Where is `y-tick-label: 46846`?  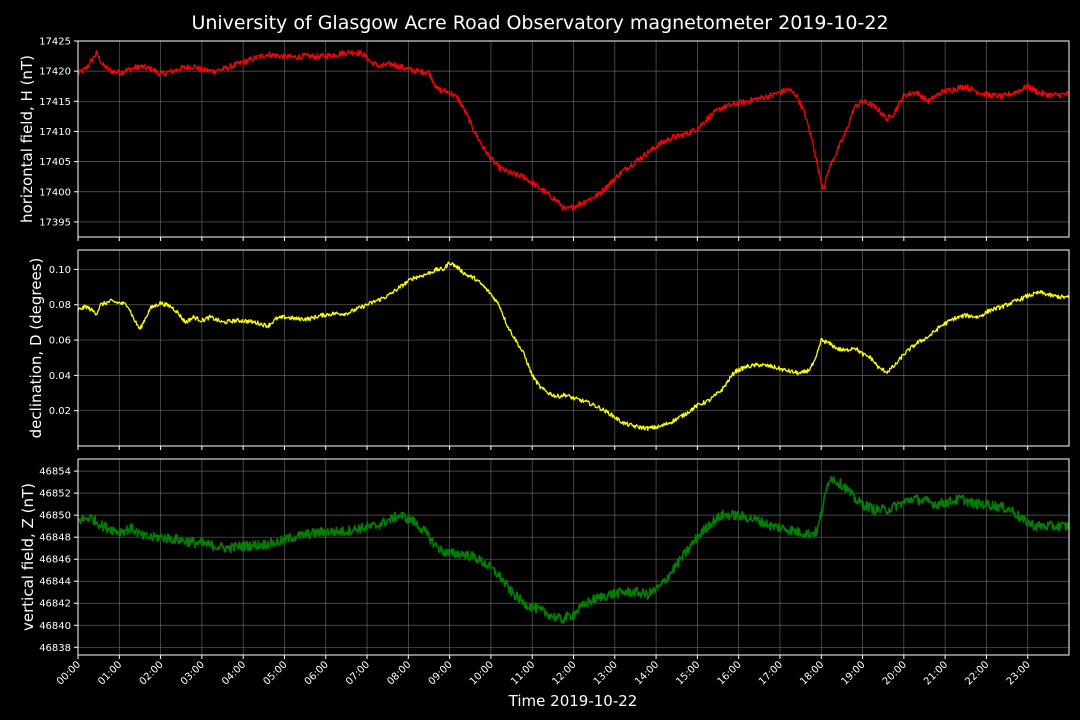
y-tick-label: 46846 is located at coordinates (55, 560).